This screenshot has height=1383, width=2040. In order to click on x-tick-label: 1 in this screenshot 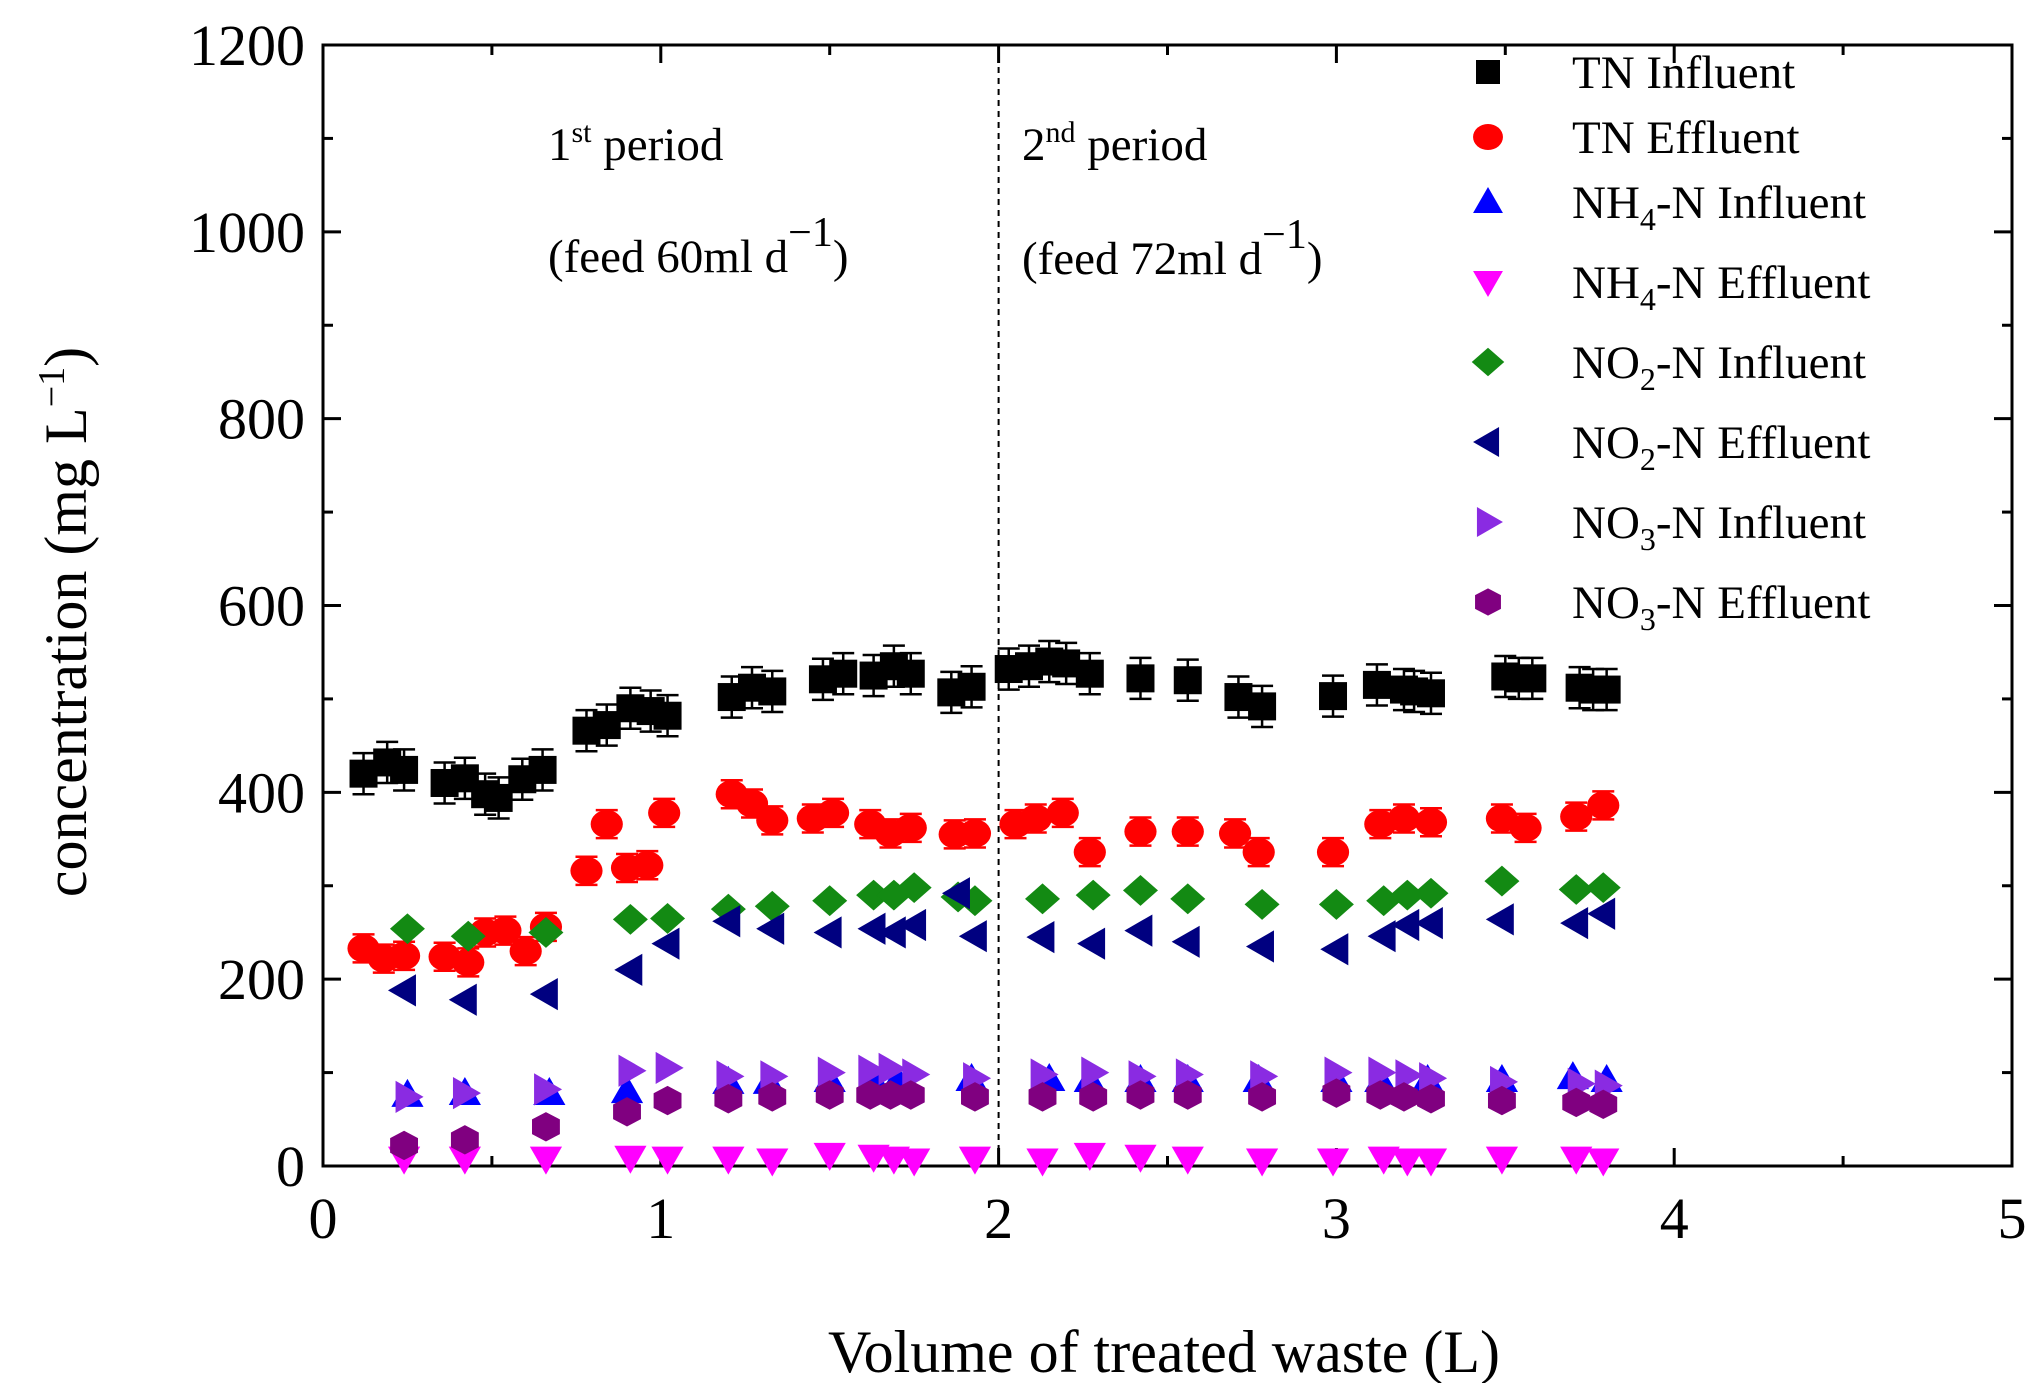, I will do `click(660, 1218)`.